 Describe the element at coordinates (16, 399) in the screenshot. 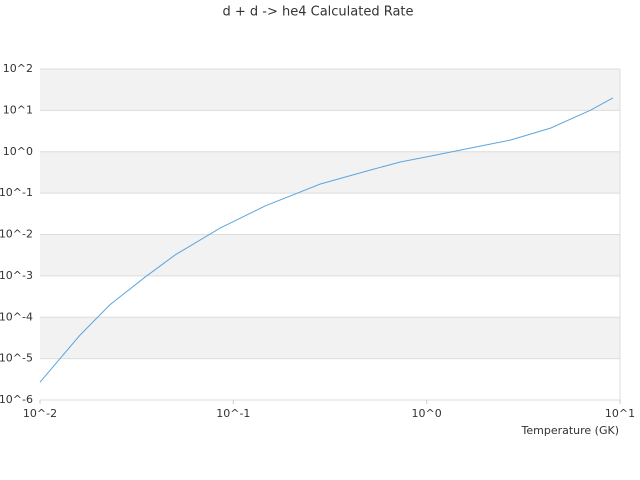

I see `y-tick-label: 10^-6` at that location.